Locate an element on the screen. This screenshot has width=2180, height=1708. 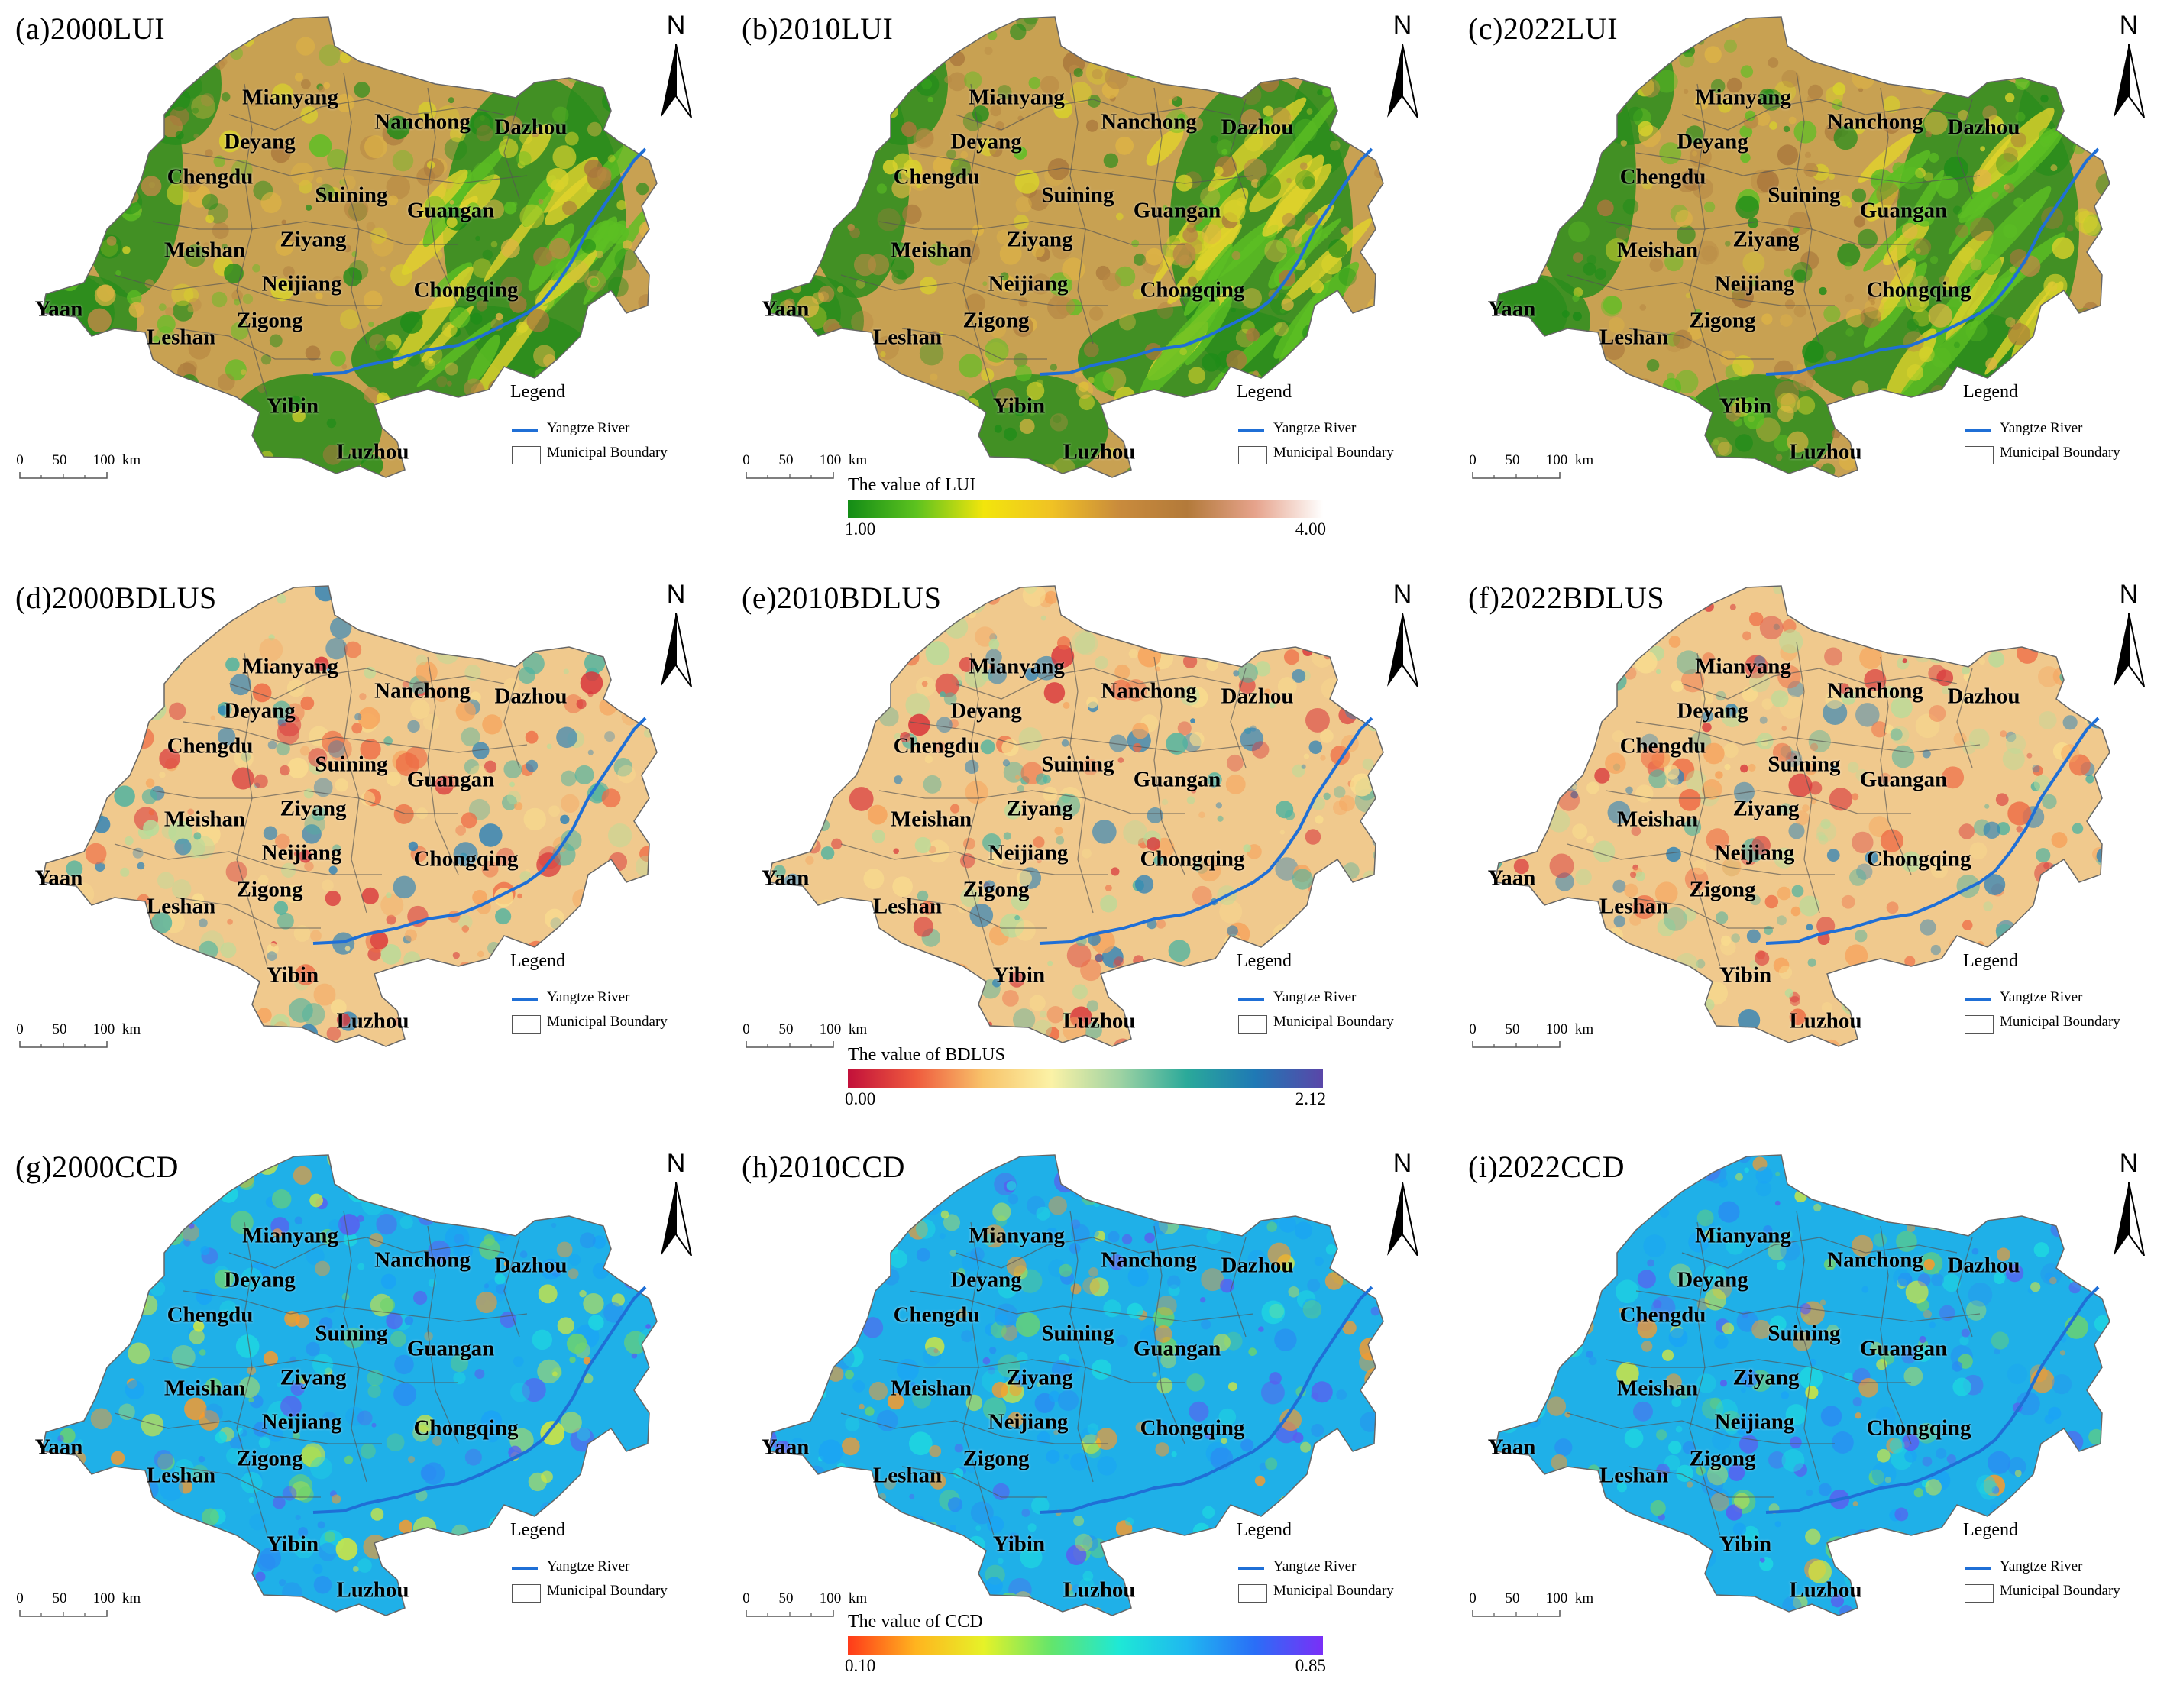
city-label-zigong: Zigong is located at coordinates (269, 320).